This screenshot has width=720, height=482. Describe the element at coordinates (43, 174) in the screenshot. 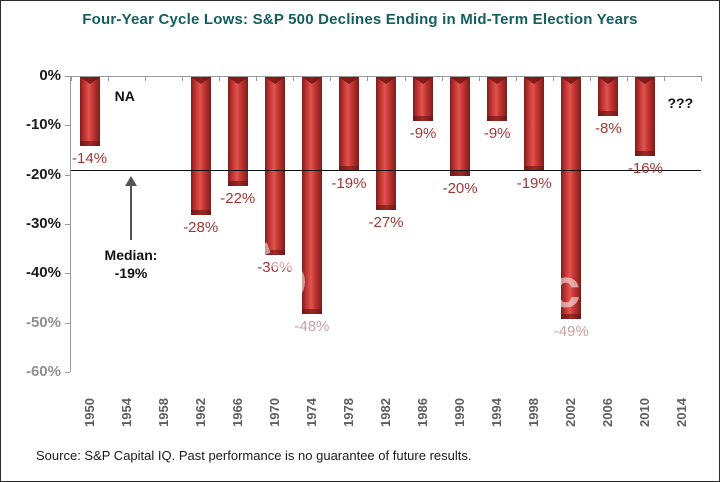

I see `value-axis-tick-label: -20%` at that location.